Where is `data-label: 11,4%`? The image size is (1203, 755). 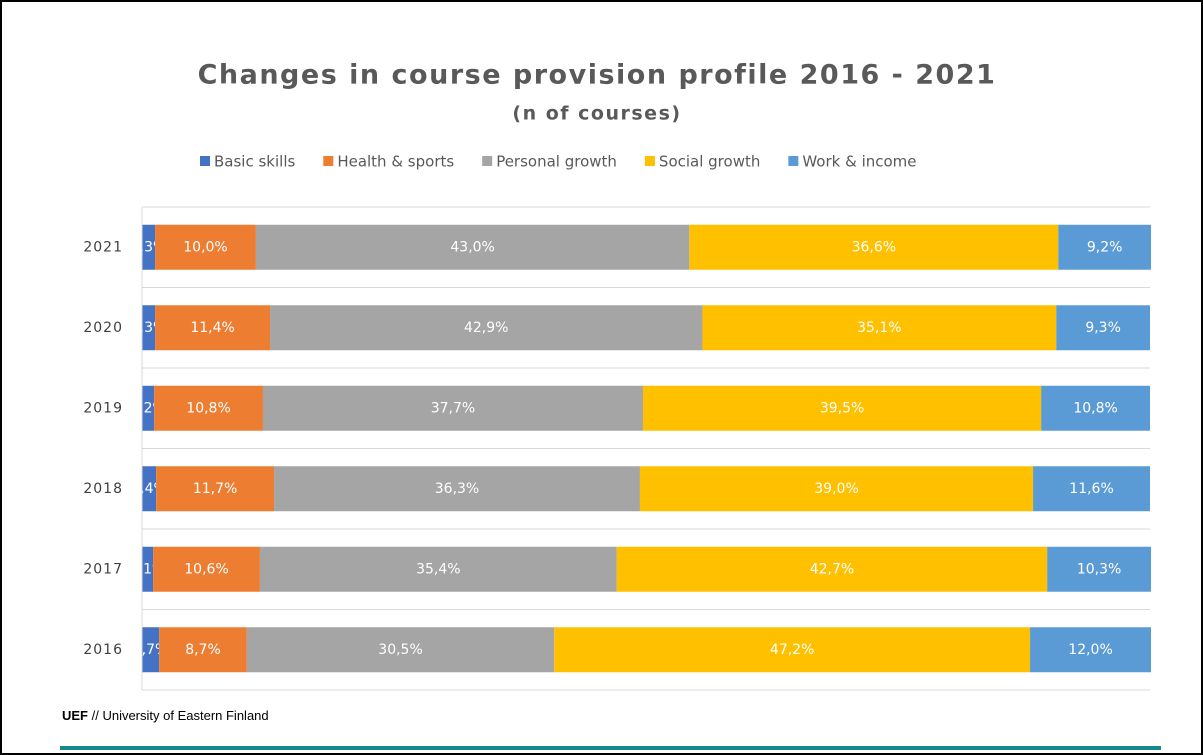 data-label: 11,4% is located at coordinates (212, 328).